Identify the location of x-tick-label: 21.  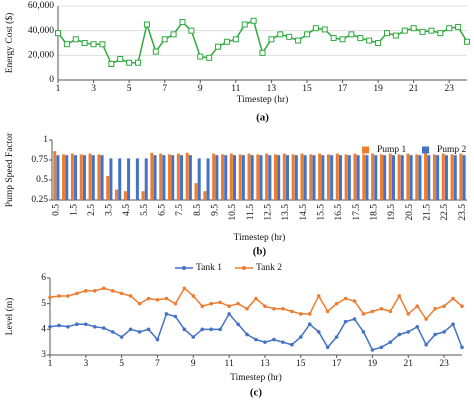
(414, 89).